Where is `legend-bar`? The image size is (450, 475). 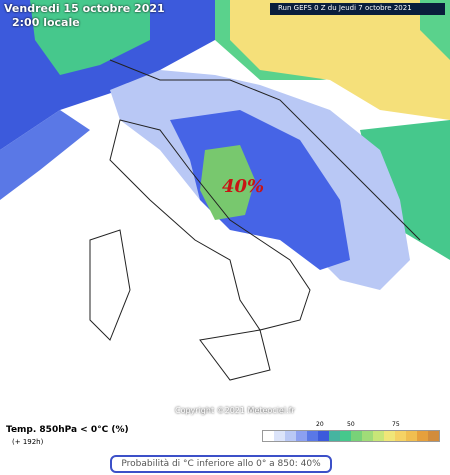 legend-bar is located at coordinates (351, 436).